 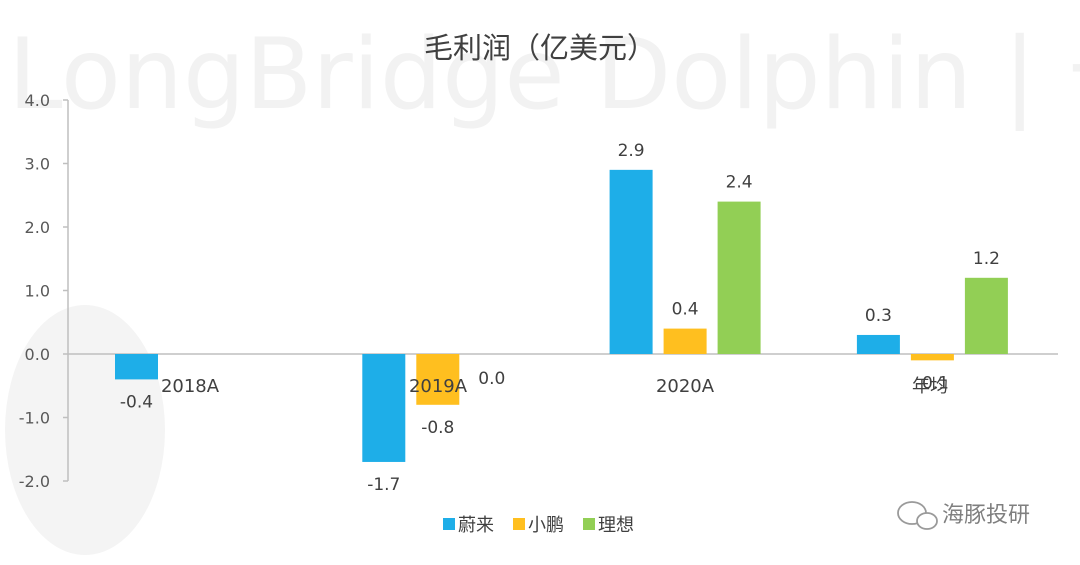 I want to click on x-tick-label: 年均, so click(x=930, y=386).